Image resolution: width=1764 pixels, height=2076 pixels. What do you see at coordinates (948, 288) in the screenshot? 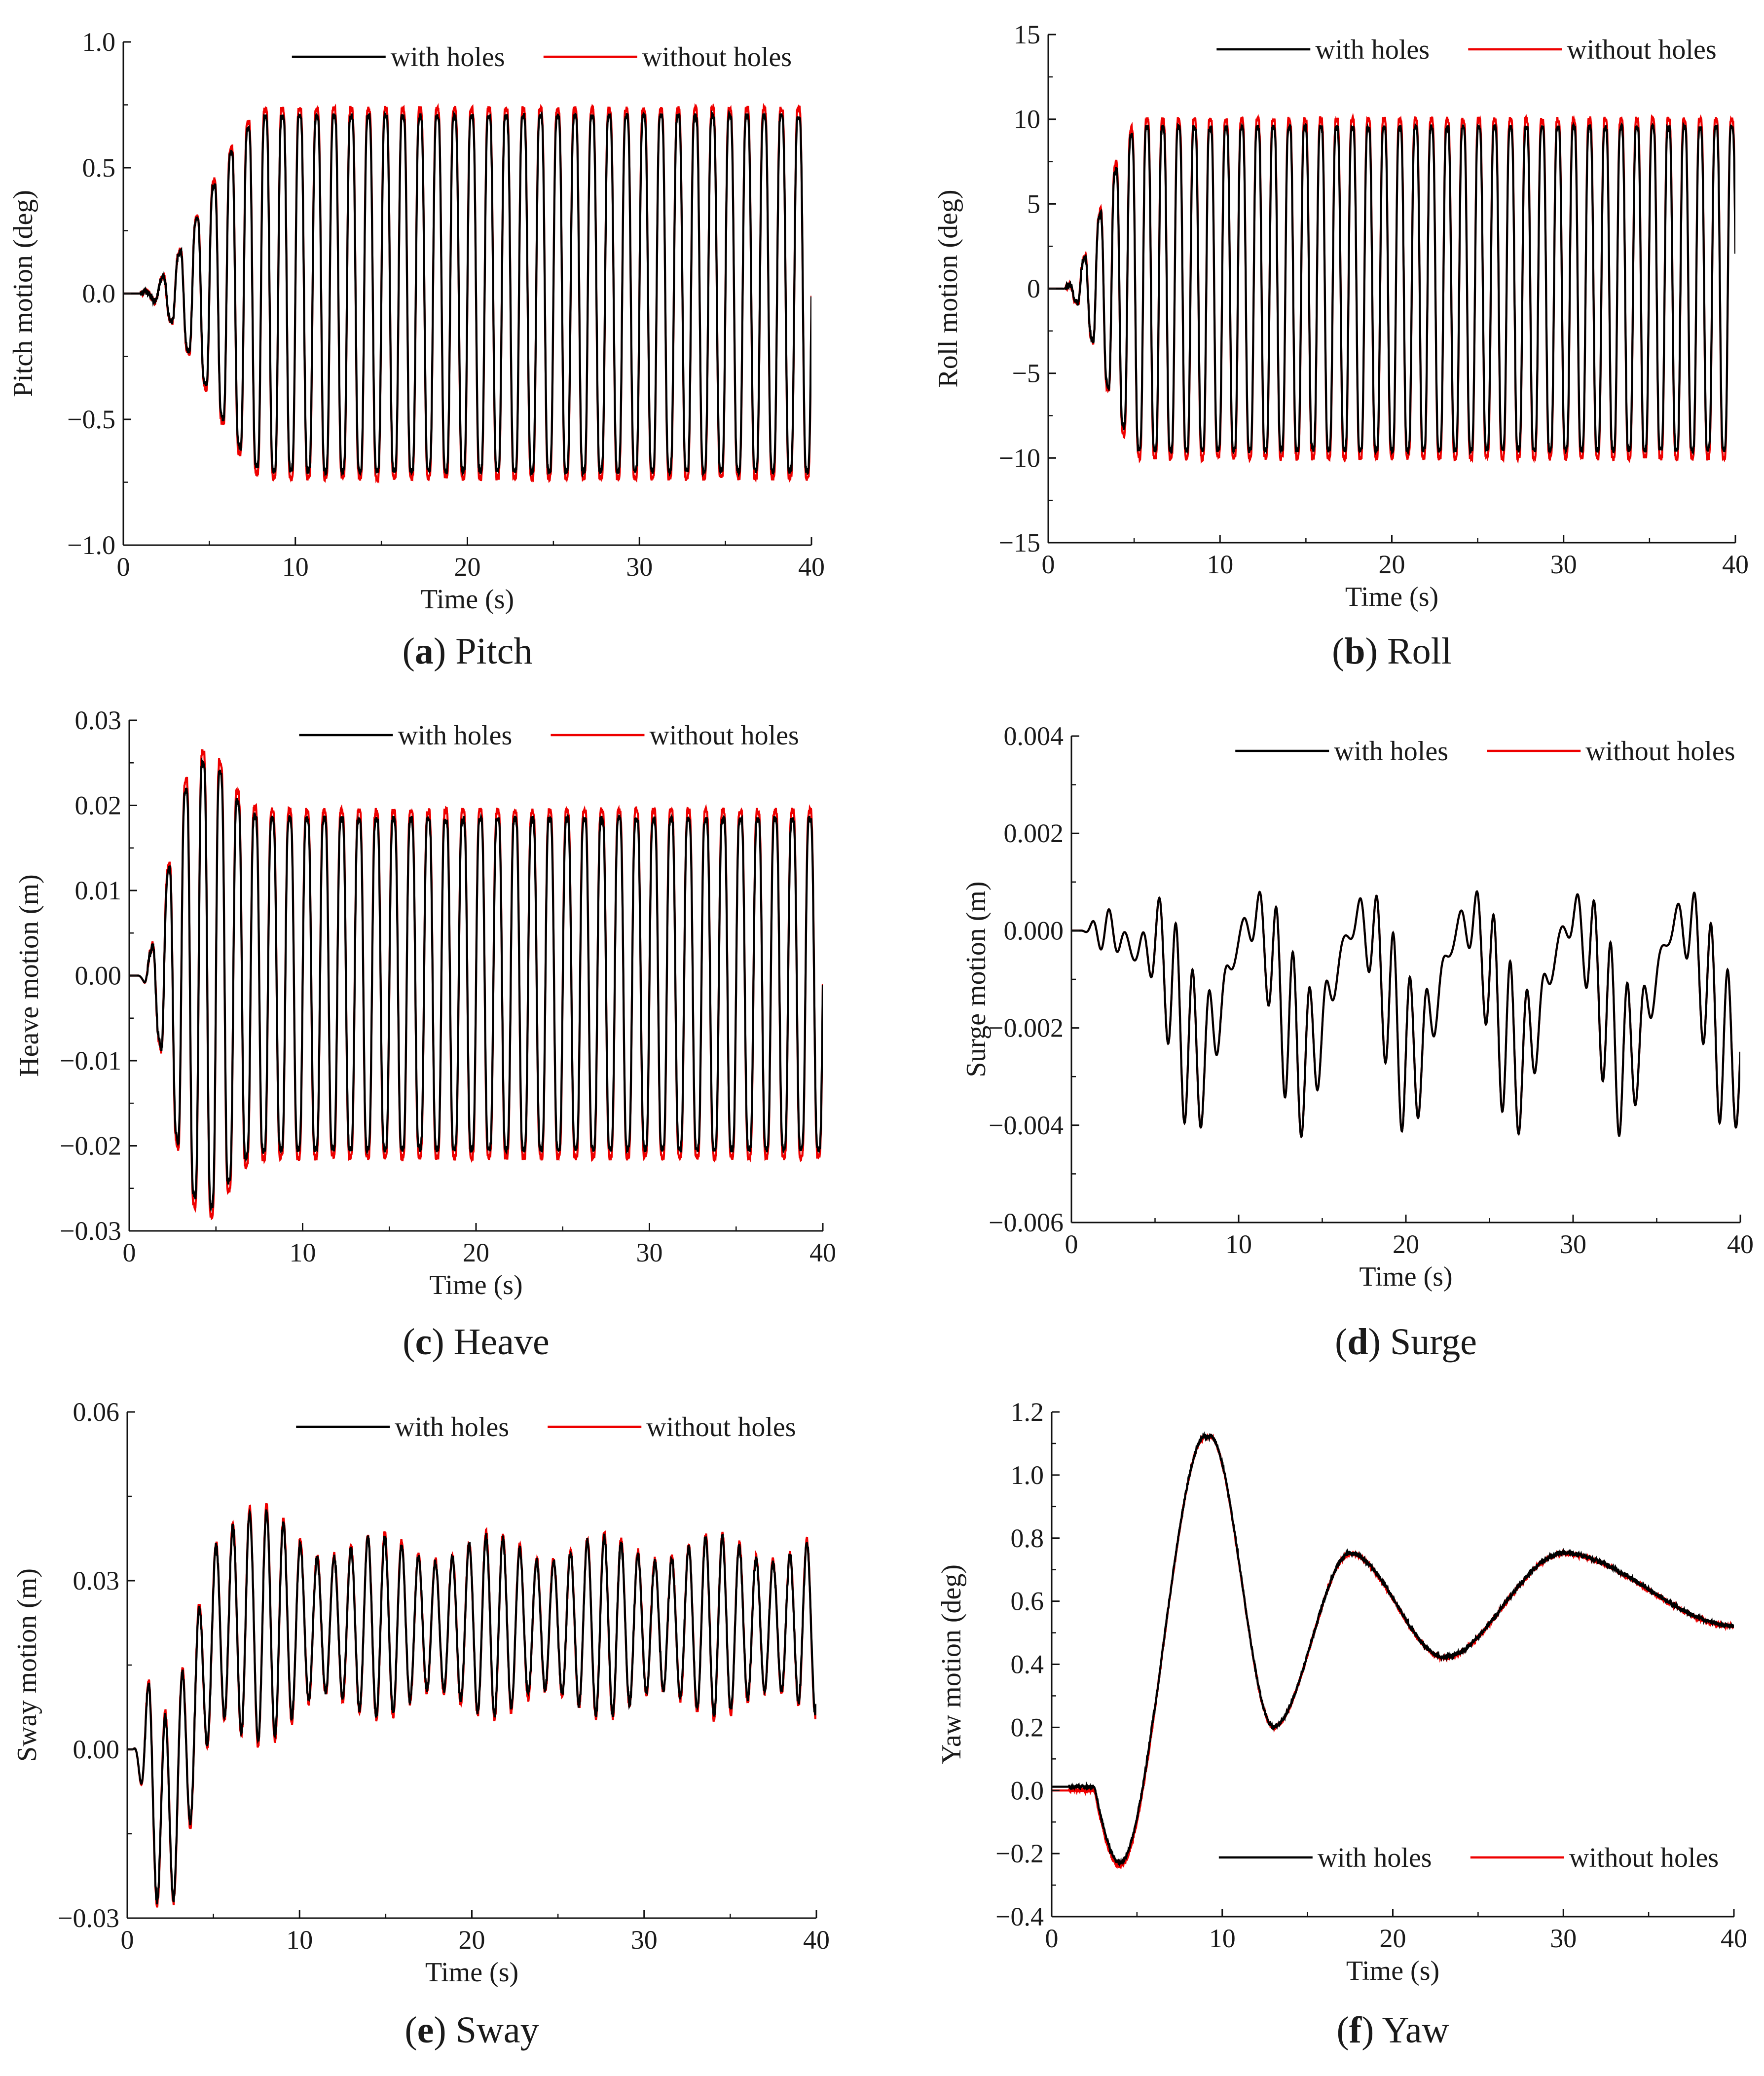
I see `y-axis-title: Roll motion (deg)` at bounding box center [948, 288].